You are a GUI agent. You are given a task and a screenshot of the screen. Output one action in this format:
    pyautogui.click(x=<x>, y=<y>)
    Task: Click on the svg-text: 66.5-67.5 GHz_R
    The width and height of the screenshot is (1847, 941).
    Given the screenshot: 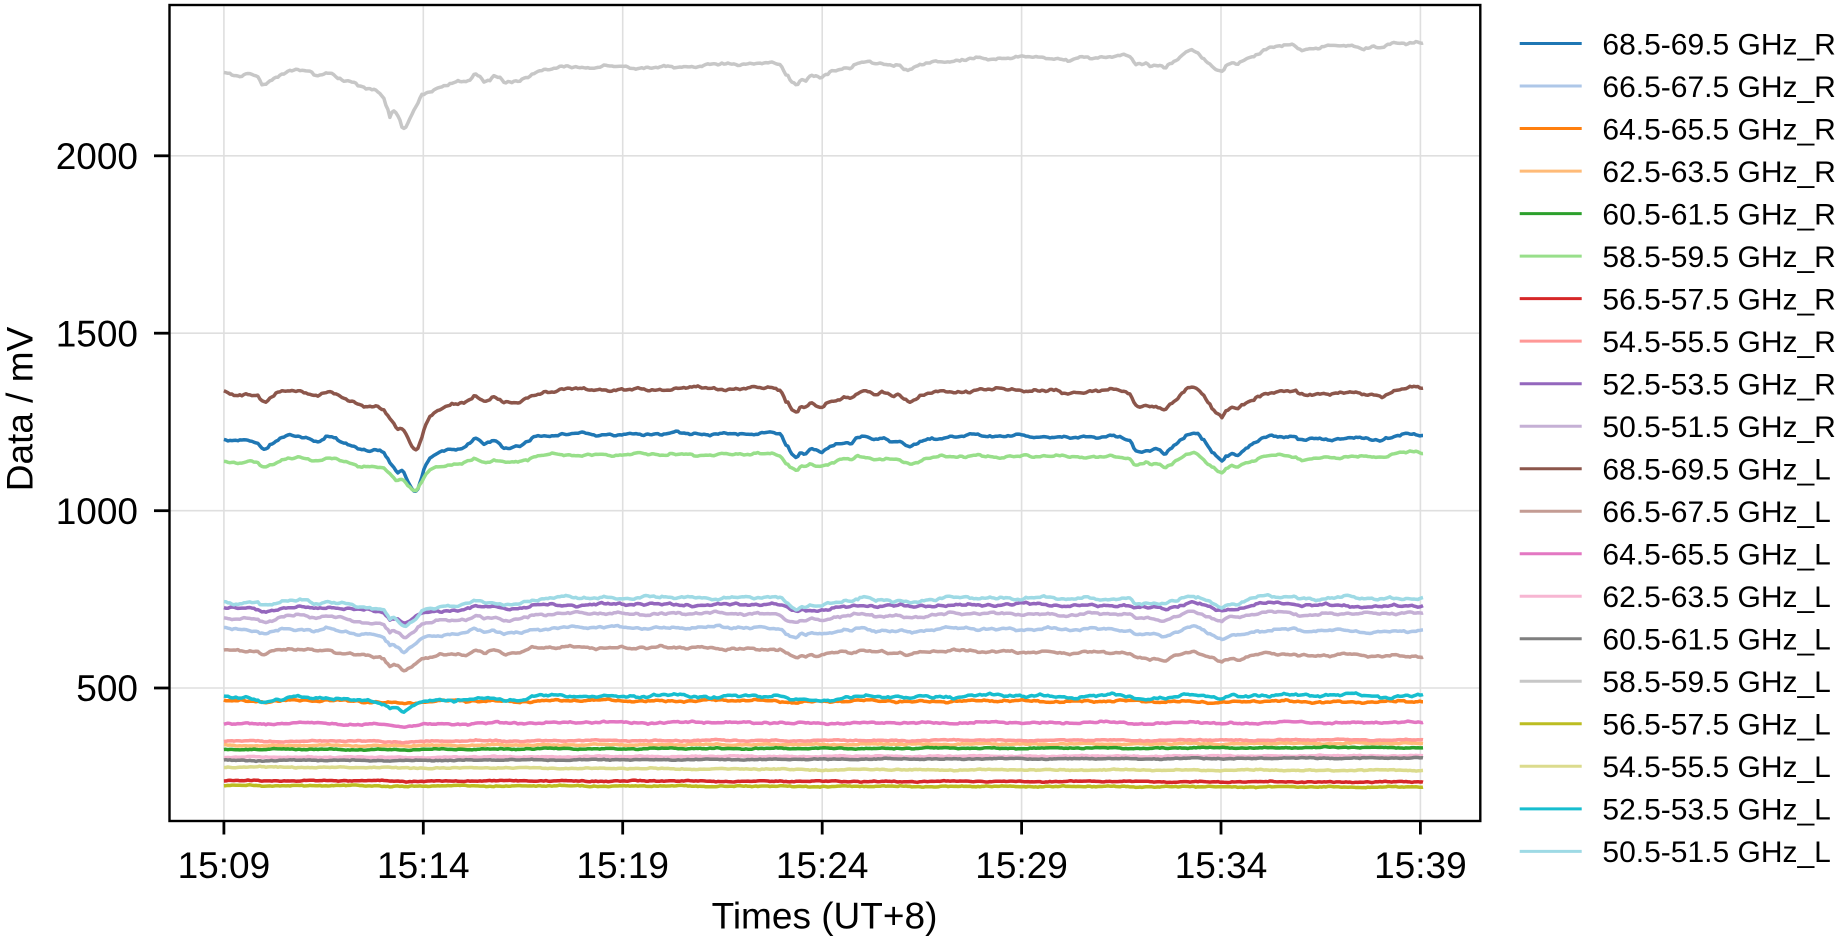 What is the action you would take?
    pyautogui.click(x=1718, y=87)
    